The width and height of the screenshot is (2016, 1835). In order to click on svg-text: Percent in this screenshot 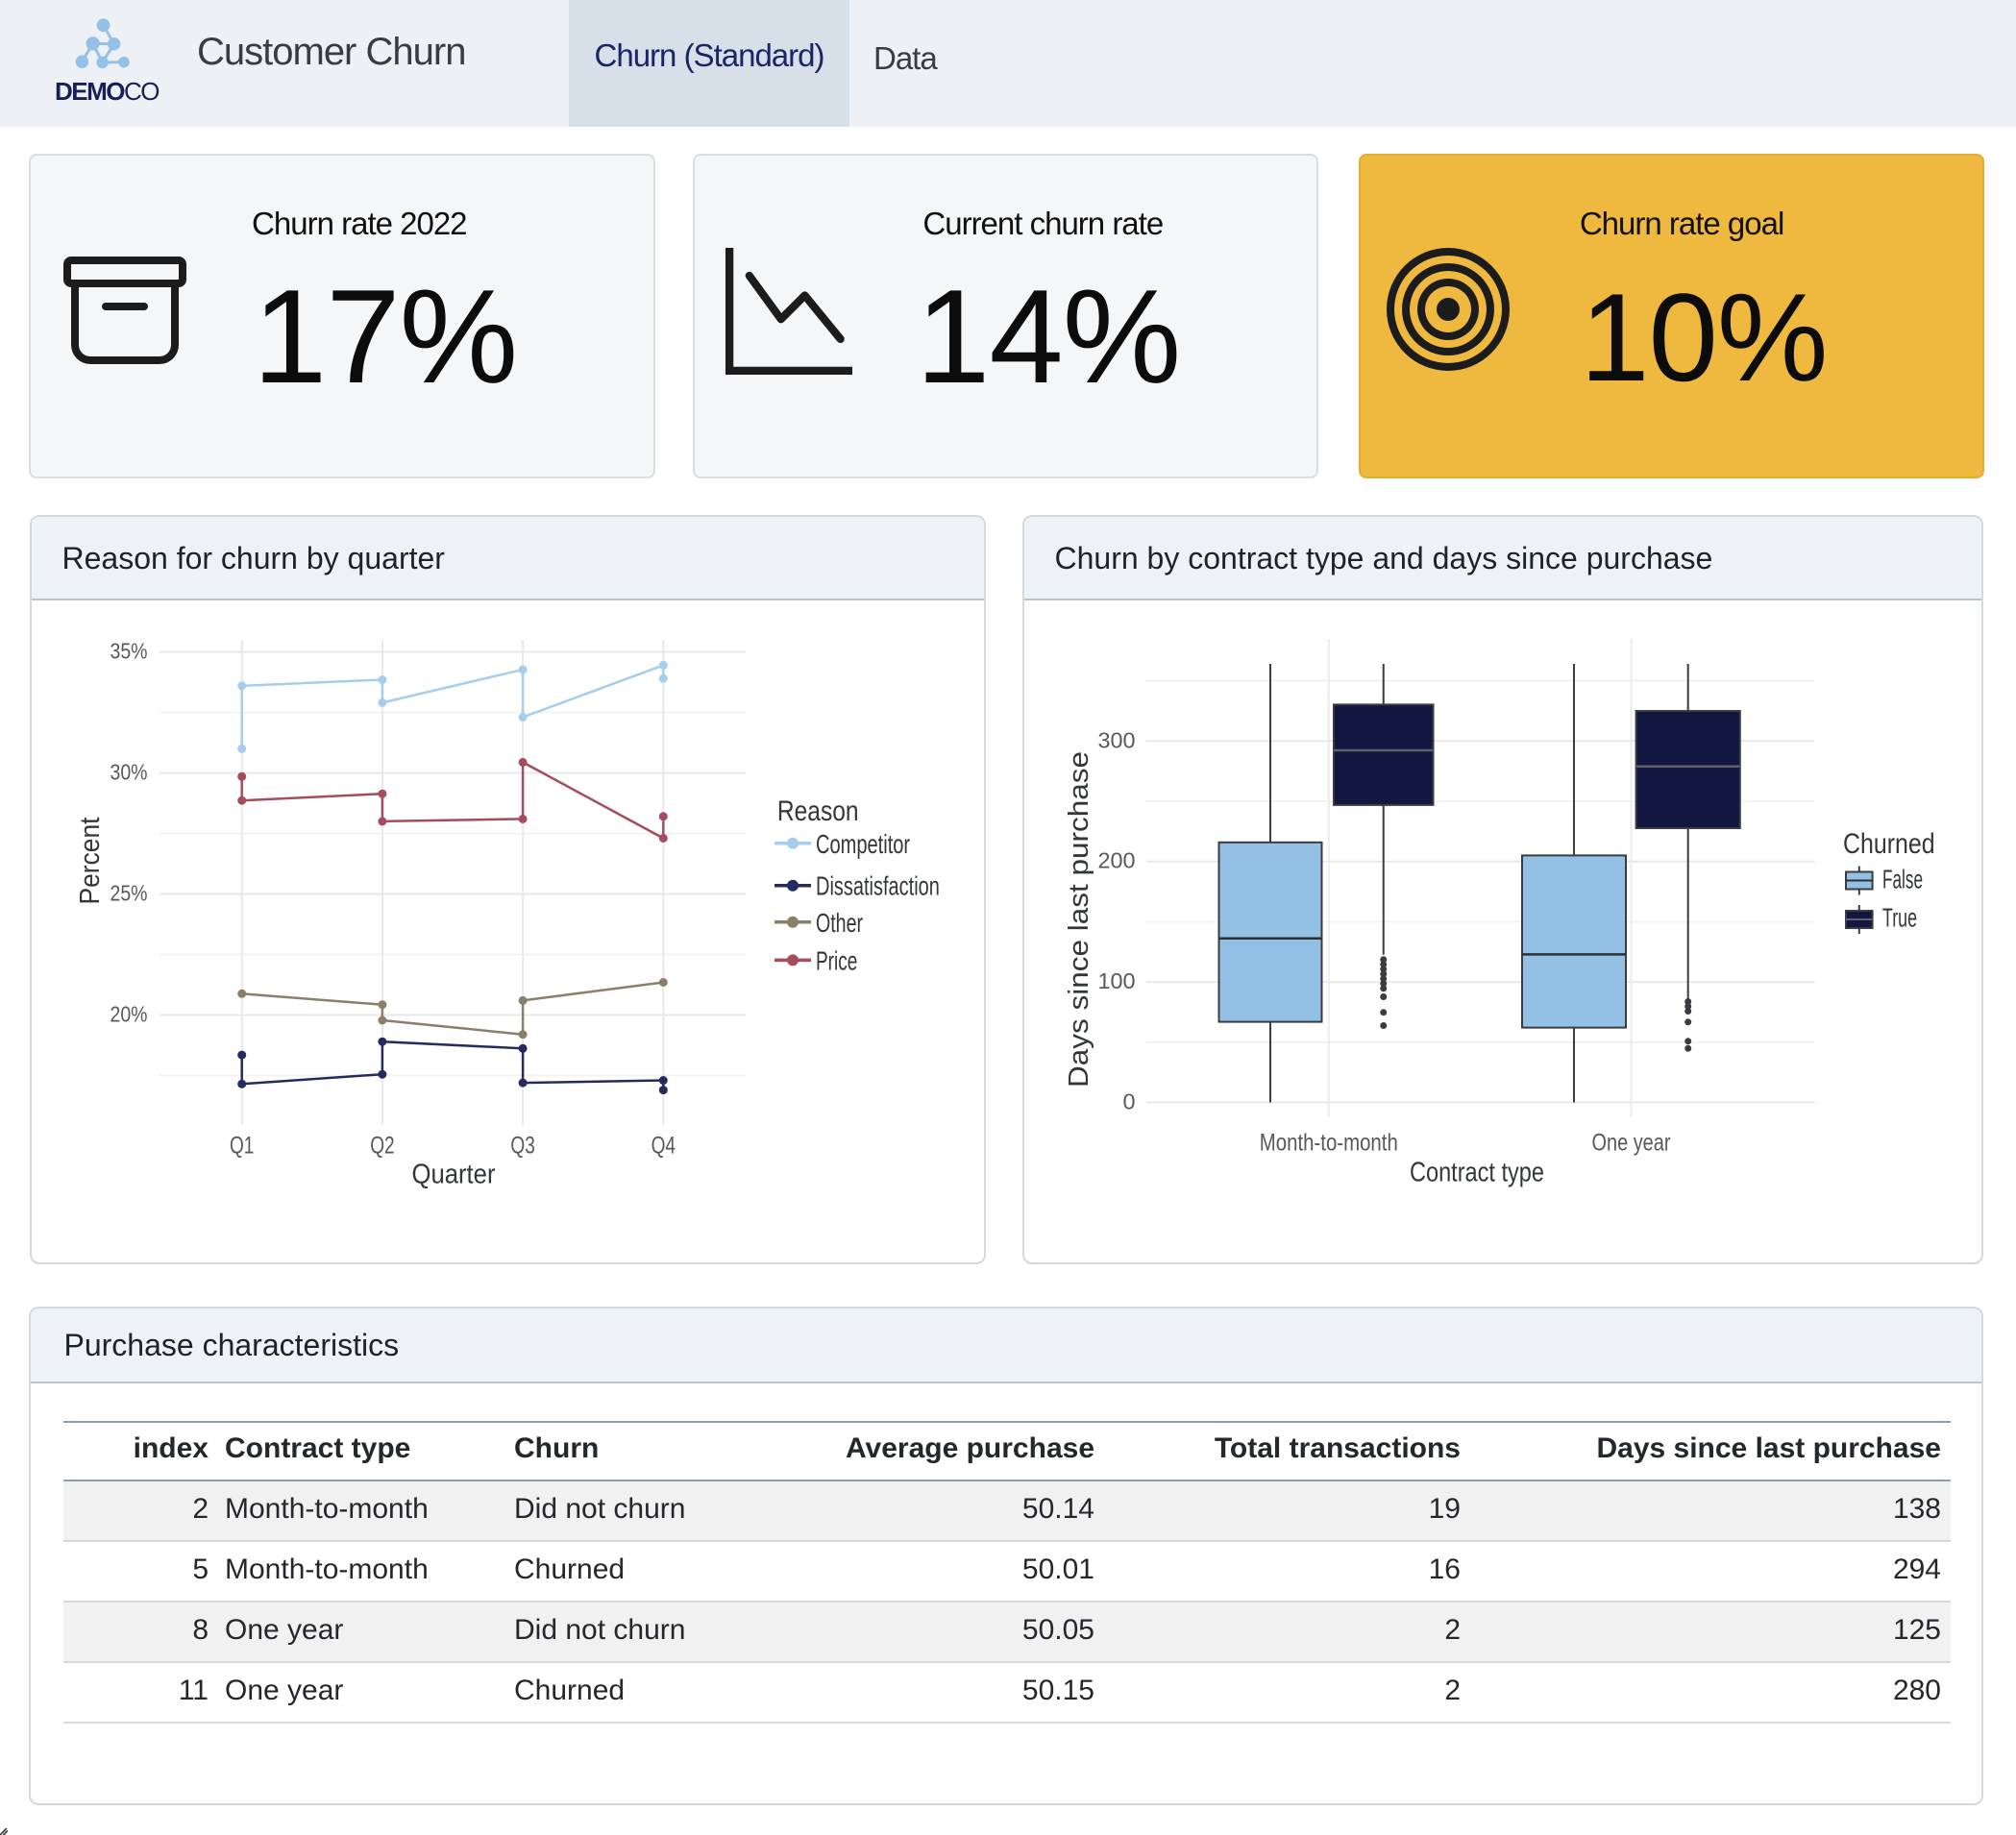, I will do `click(90, 862)`.